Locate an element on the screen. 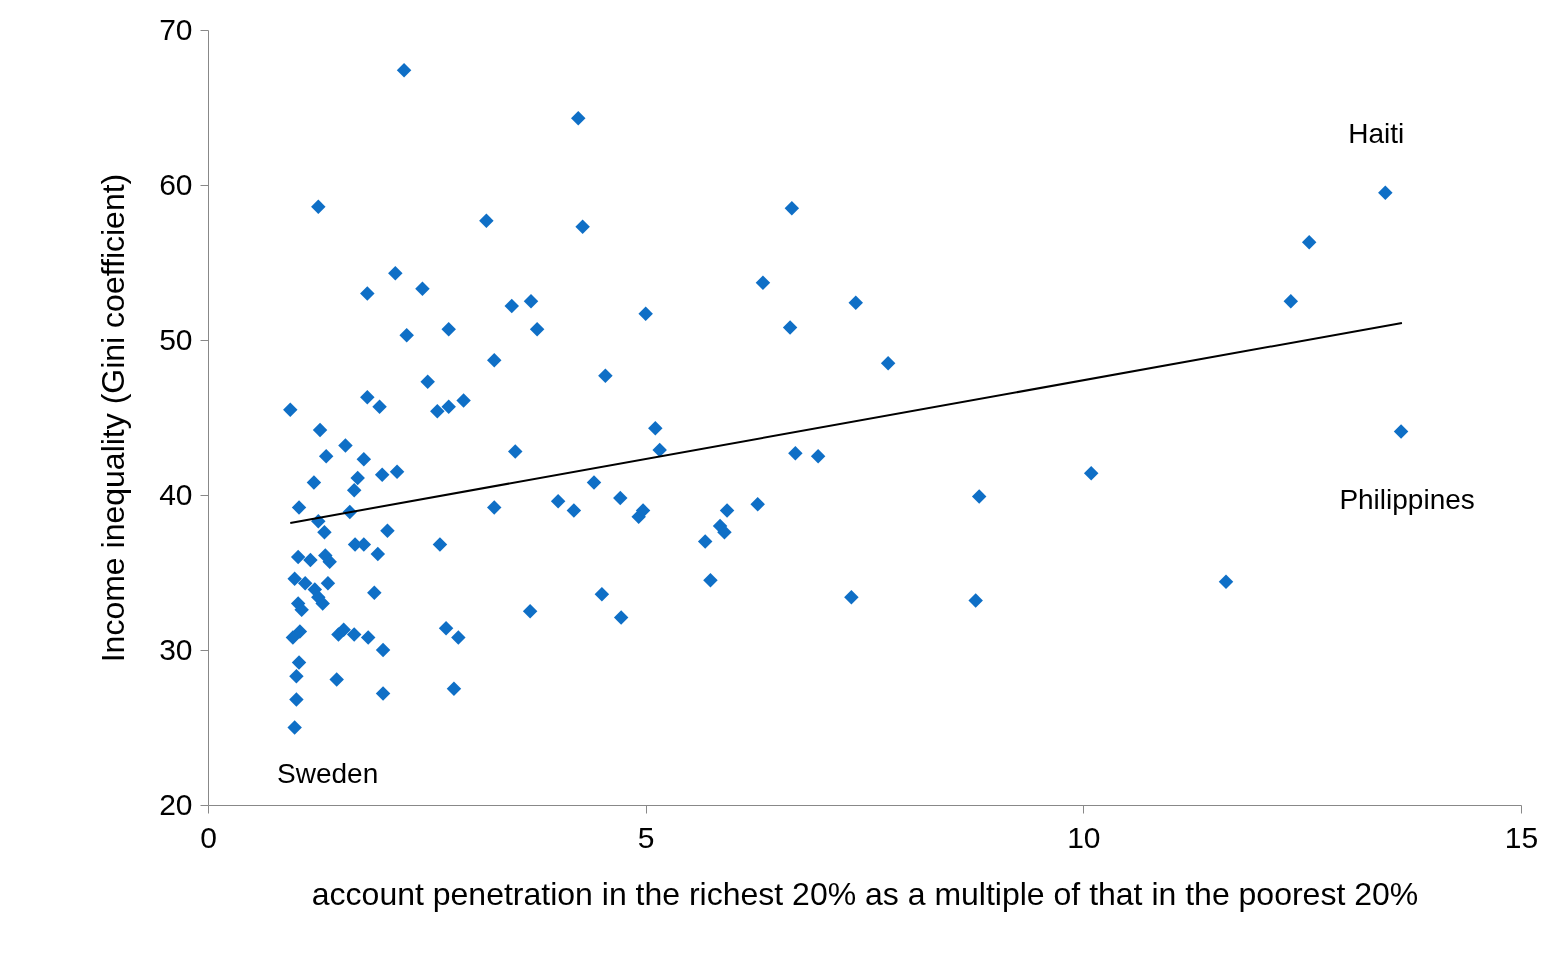  x-tick-label: 5 is located at coordinates (646, 837).